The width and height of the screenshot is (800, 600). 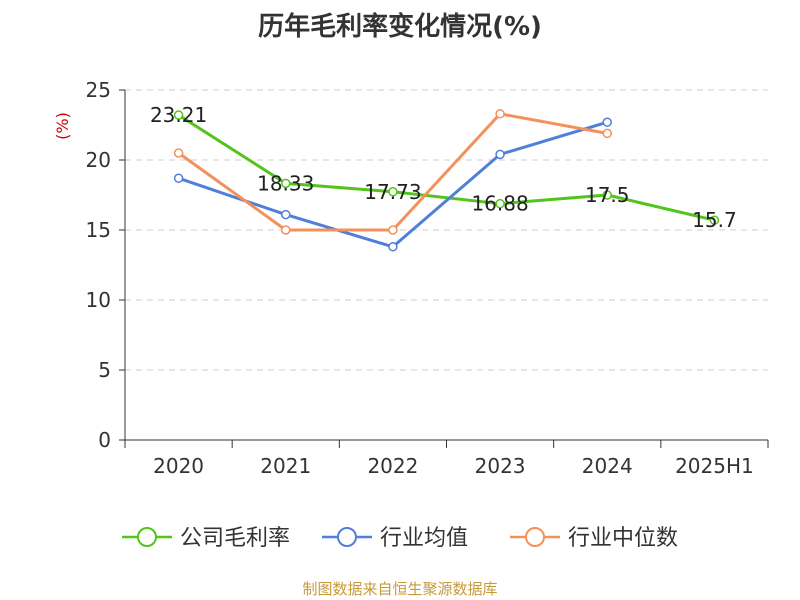 I want to click on x-tick-label: 2022, so click(x=392, y=466).